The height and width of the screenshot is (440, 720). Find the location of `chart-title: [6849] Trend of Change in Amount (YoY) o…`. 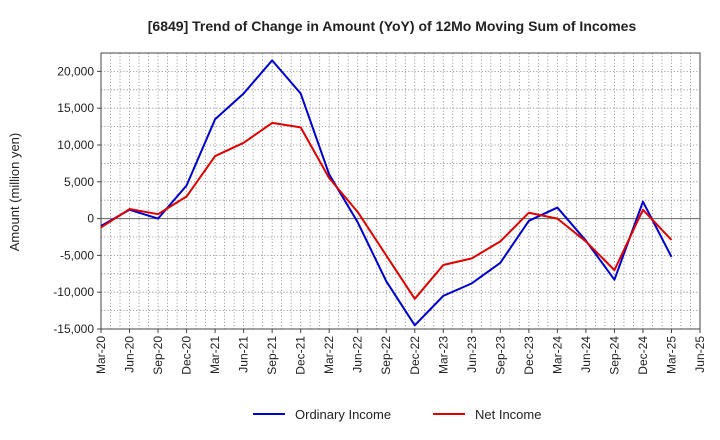

chart-title: [6849] Trend of Change in Amount (YoY) o… is located at coordinates (392, 26).